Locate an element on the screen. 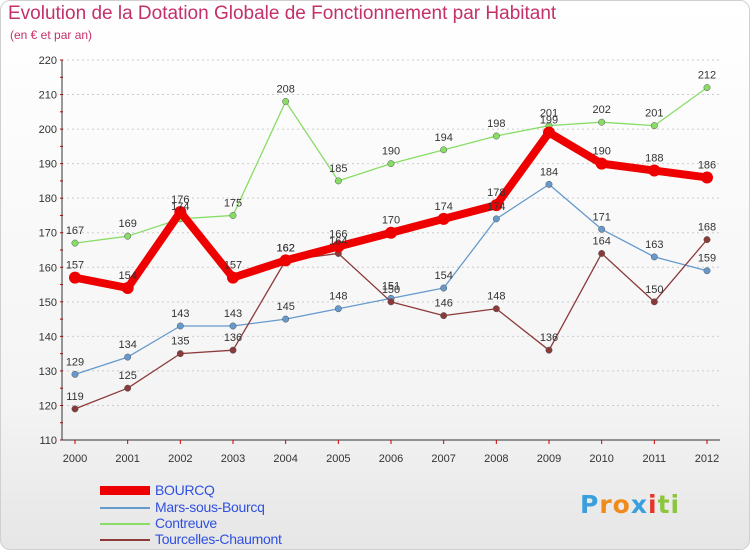 This screenshot has height=550, width=750. data-label: 188 is located at coordinates (654, 159).